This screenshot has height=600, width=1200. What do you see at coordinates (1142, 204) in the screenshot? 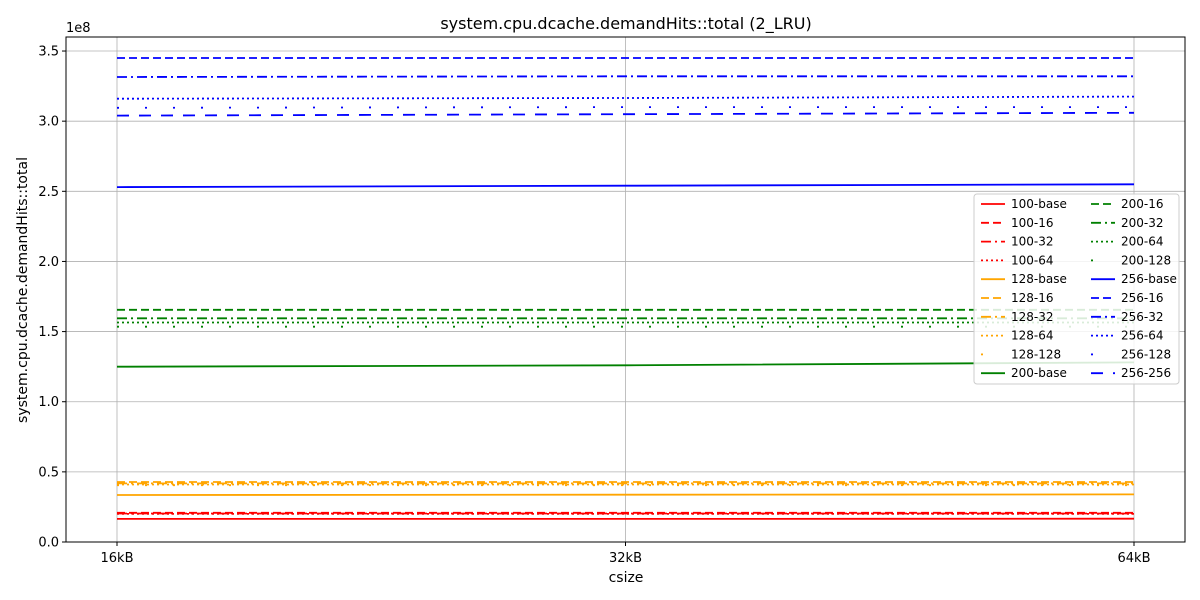
I see `legend-label-200-16: 200-16` at bounding box center [1142, 204].